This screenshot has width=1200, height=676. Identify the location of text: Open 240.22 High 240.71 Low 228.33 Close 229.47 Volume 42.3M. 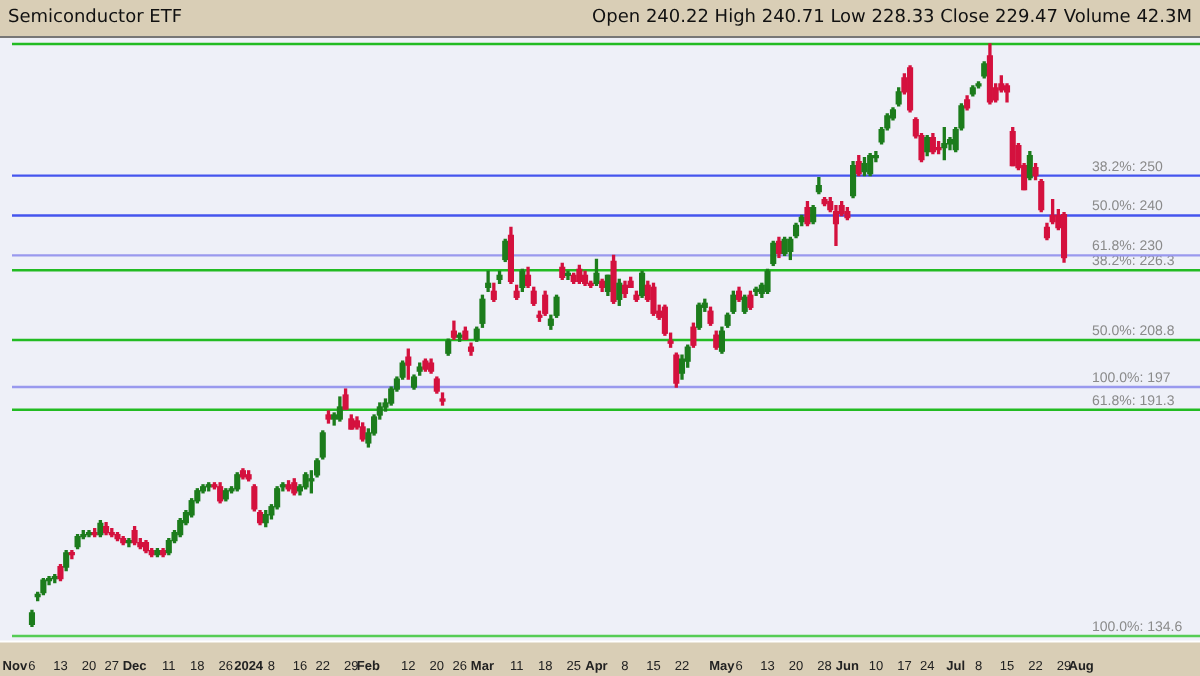
(892, 18).